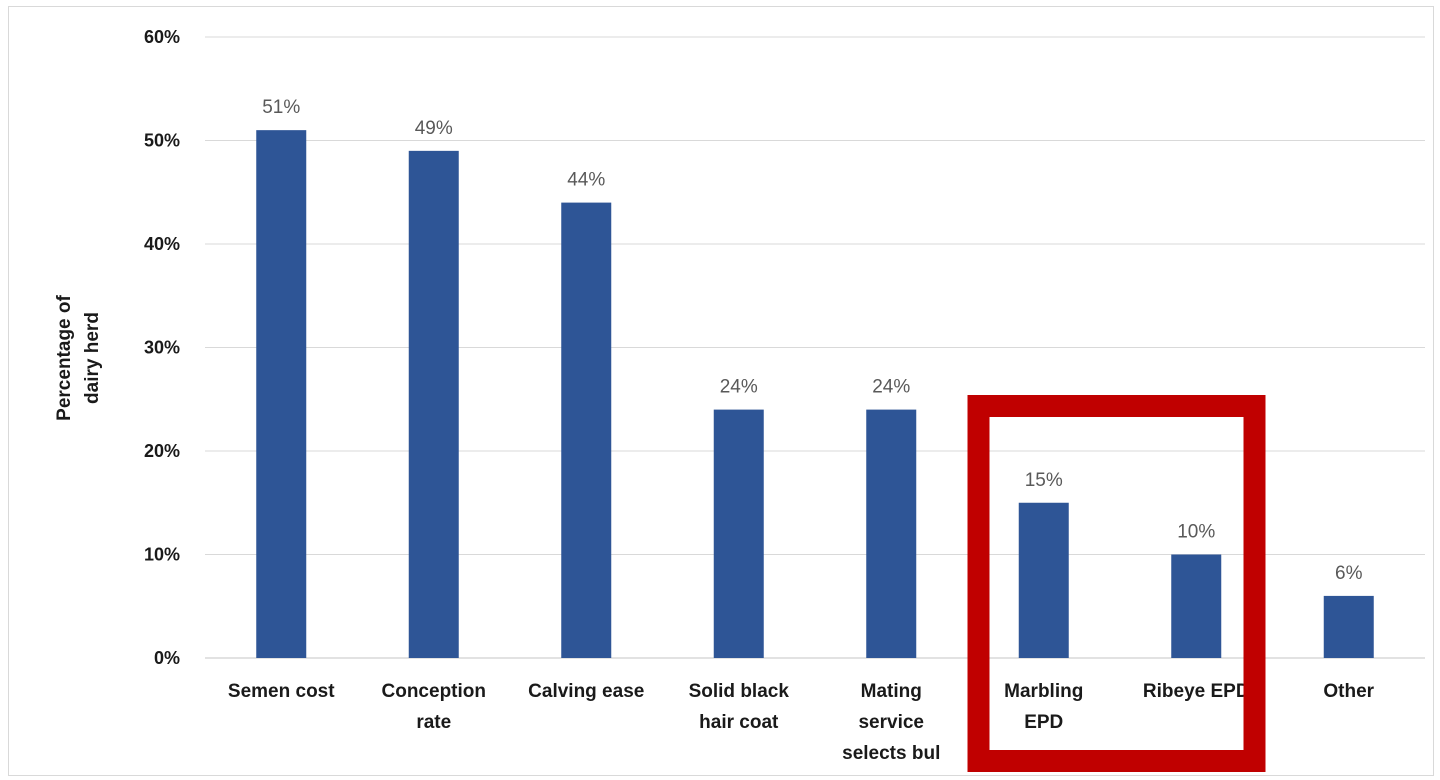  I want to click on category-label: Mating service selects bul, so click(891, 722).